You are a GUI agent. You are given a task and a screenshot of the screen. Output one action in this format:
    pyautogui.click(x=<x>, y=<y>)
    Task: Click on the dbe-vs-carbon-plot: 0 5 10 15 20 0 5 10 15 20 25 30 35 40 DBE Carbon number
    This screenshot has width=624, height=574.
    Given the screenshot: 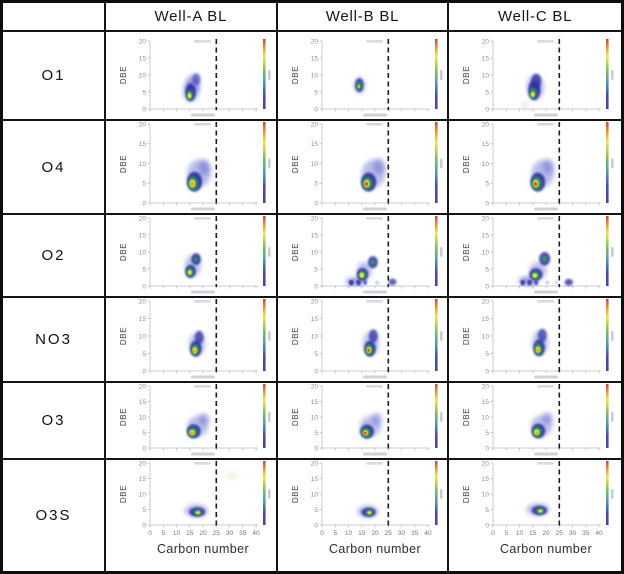 What is the action you would take?
    pyautogui.click(x=538, y=508)
    